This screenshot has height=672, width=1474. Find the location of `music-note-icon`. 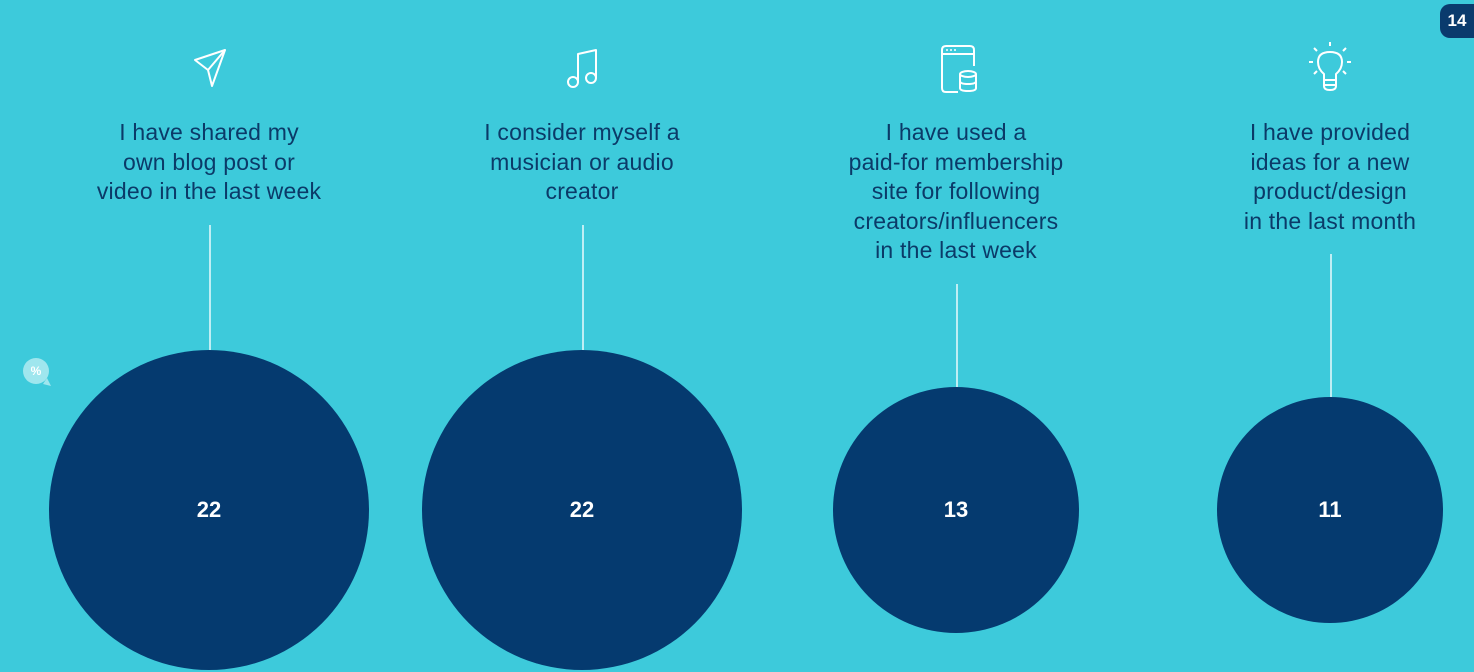

music-note-icon is located at coordinates (582, 68).